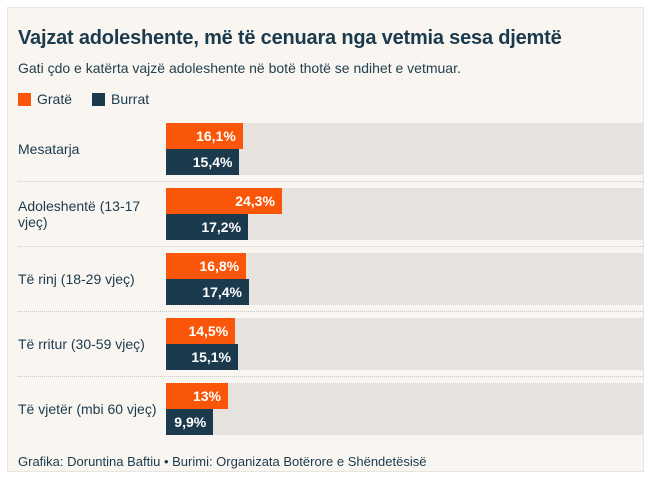 This screenshot has width=651, height=479. I want to click on bar-value-label: 14,5%, so click(208, 331).